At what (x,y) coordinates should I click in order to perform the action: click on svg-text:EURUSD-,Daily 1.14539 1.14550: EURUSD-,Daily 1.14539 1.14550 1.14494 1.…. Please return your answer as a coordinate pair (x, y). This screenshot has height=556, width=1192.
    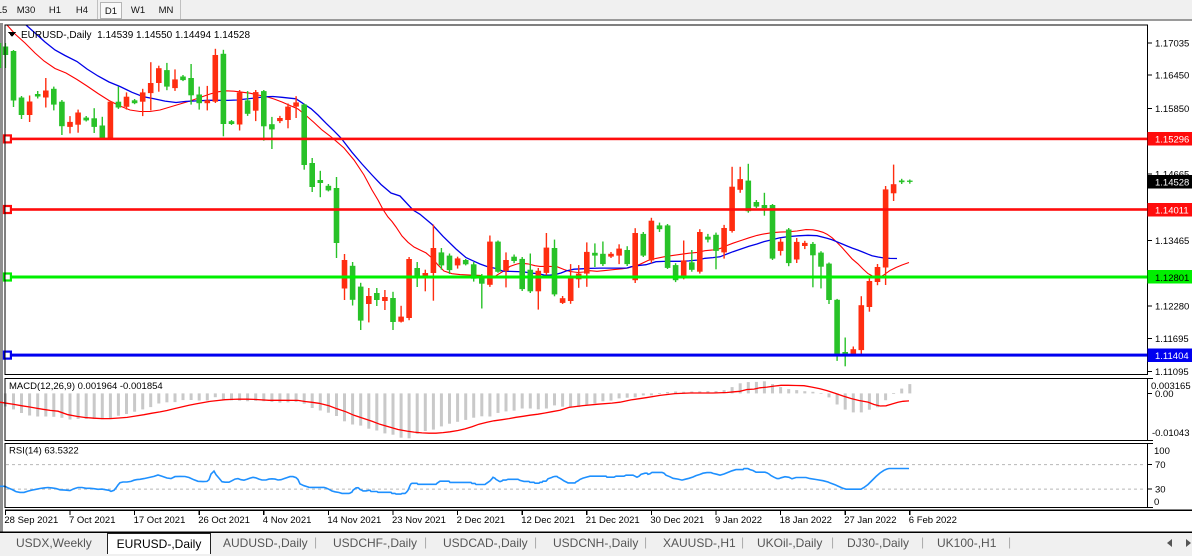
    Looking at the image, I should click on (135, 35).